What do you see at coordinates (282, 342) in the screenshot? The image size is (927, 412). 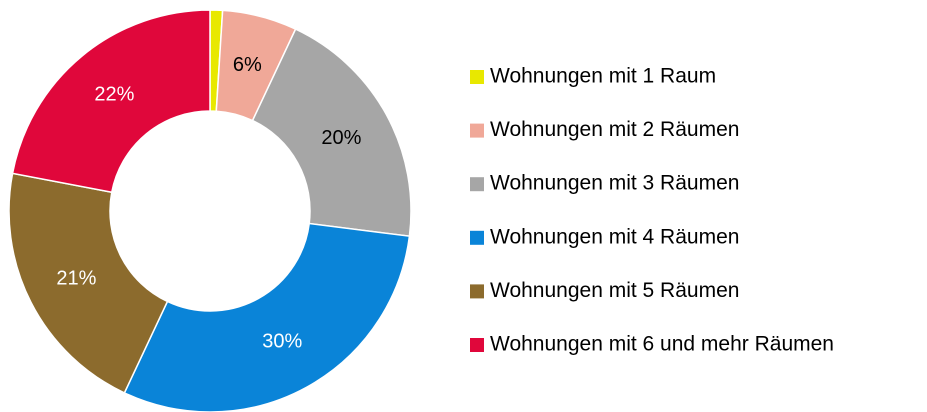 I see `data-label: 30%` at bounding box center [282, 342].